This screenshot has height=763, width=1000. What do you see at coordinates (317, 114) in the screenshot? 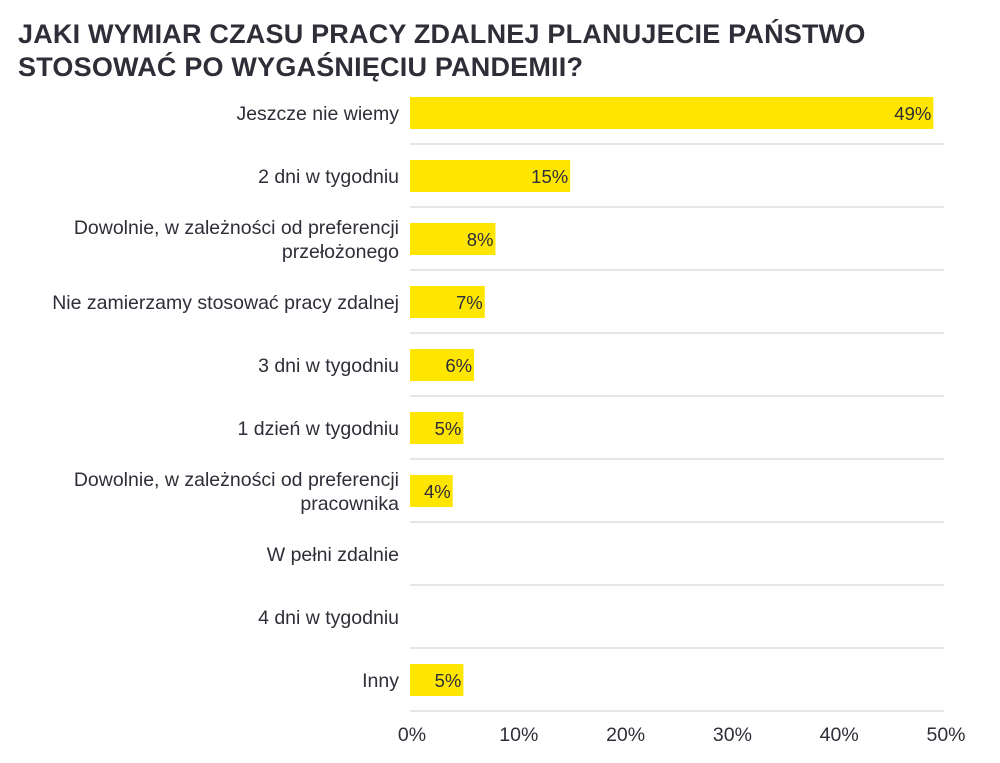
I see `category-label: Jeszcze nie wiemy` at bounding box center [317, 114].